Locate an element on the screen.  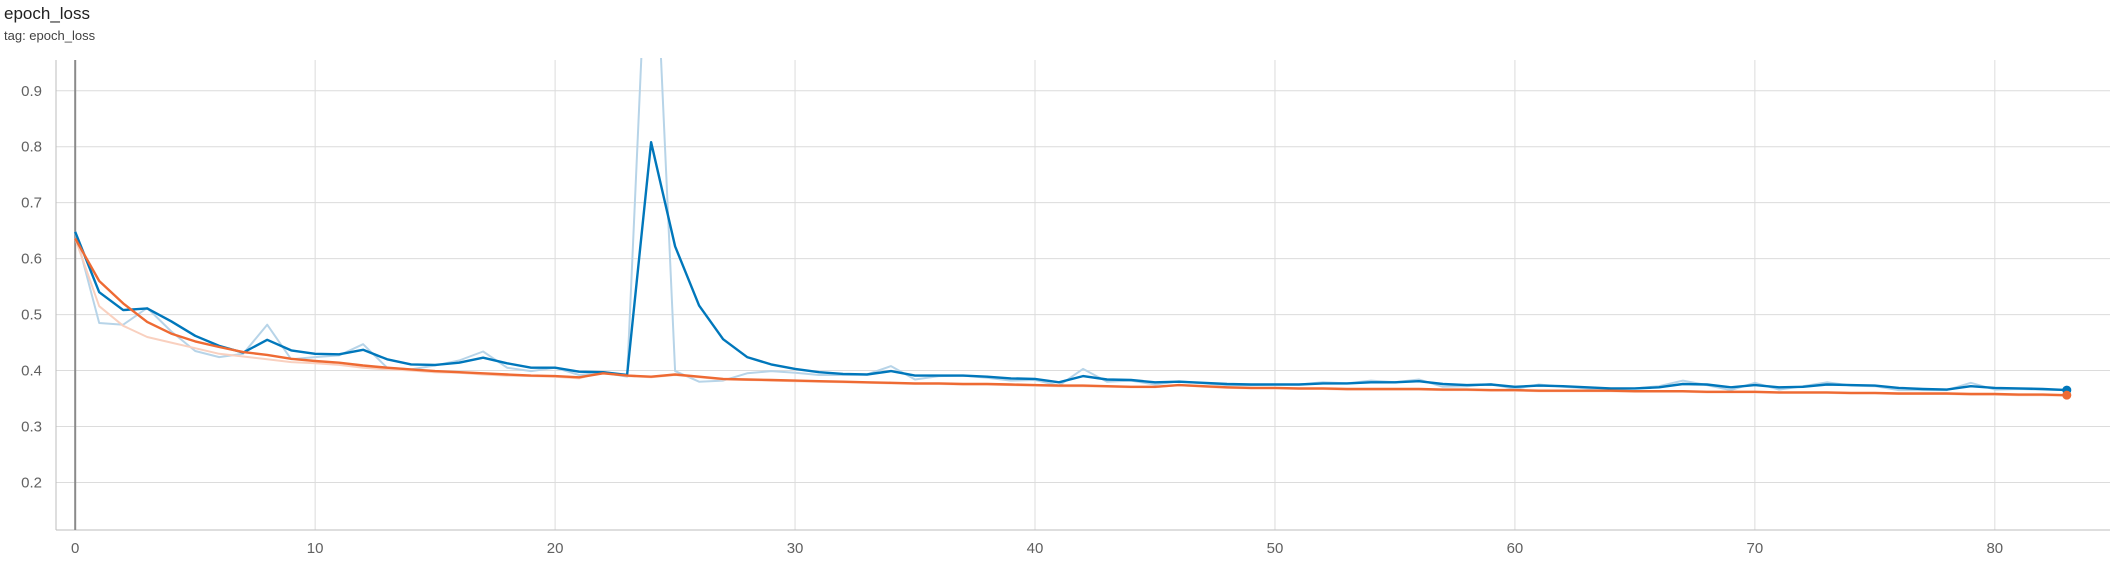
x-tick-label: 20 is located at coordinates (555, 548).